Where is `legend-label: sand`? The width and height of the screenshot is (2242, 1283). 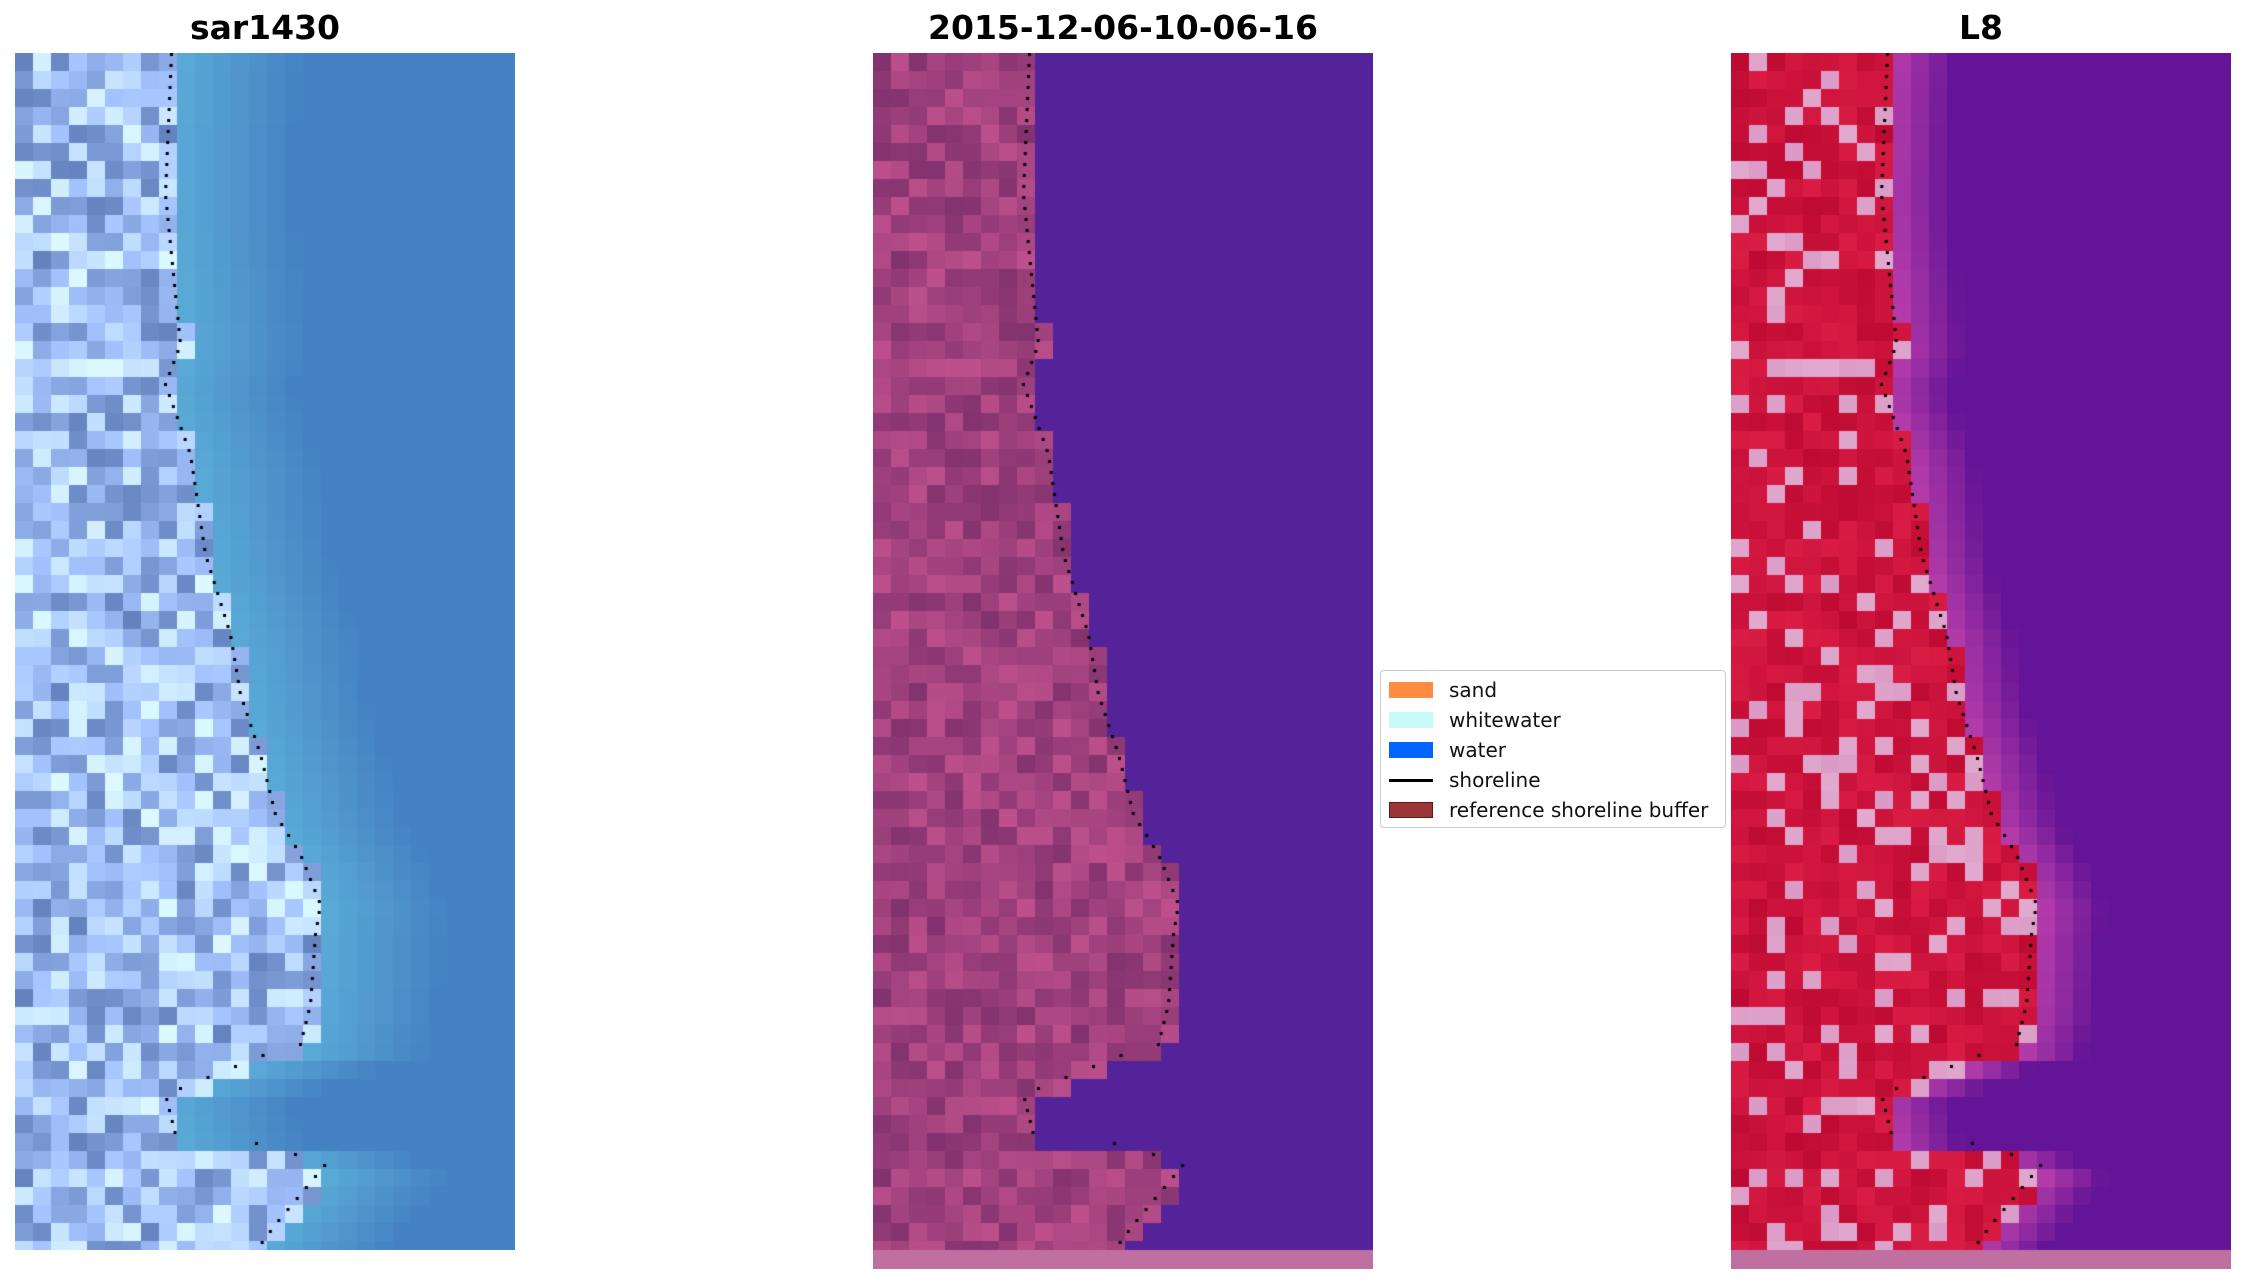 legend-label: sand is located at coordinates (1473, 690).